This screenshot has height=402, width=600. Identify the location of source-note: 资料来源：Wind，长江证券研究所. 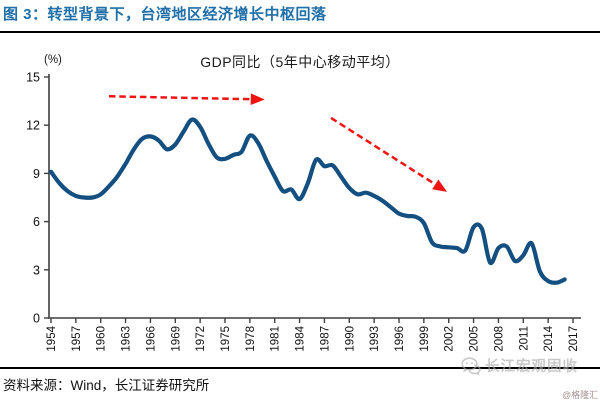
(106, 385).